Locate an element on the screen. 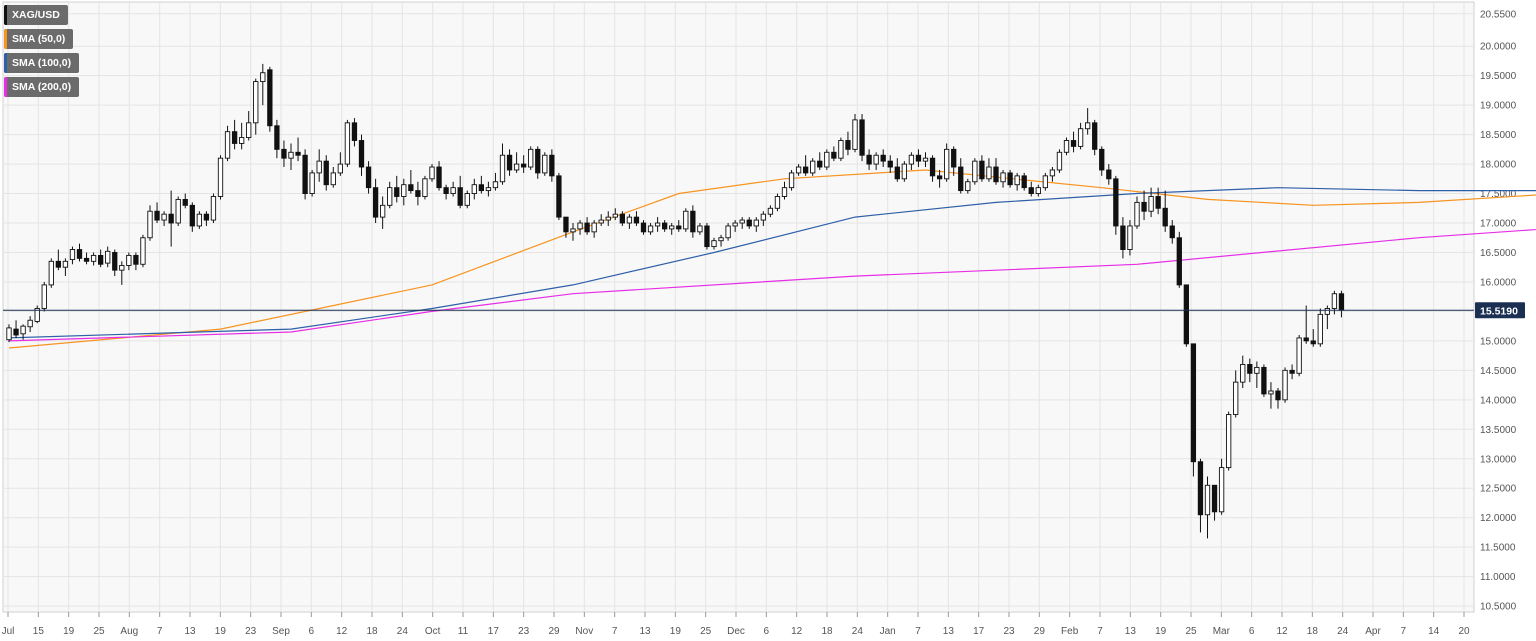 Image resolution: width=1536 pixels, height=641 pixels. x-tick-label: Feb is located at coordinates (1070, 631).